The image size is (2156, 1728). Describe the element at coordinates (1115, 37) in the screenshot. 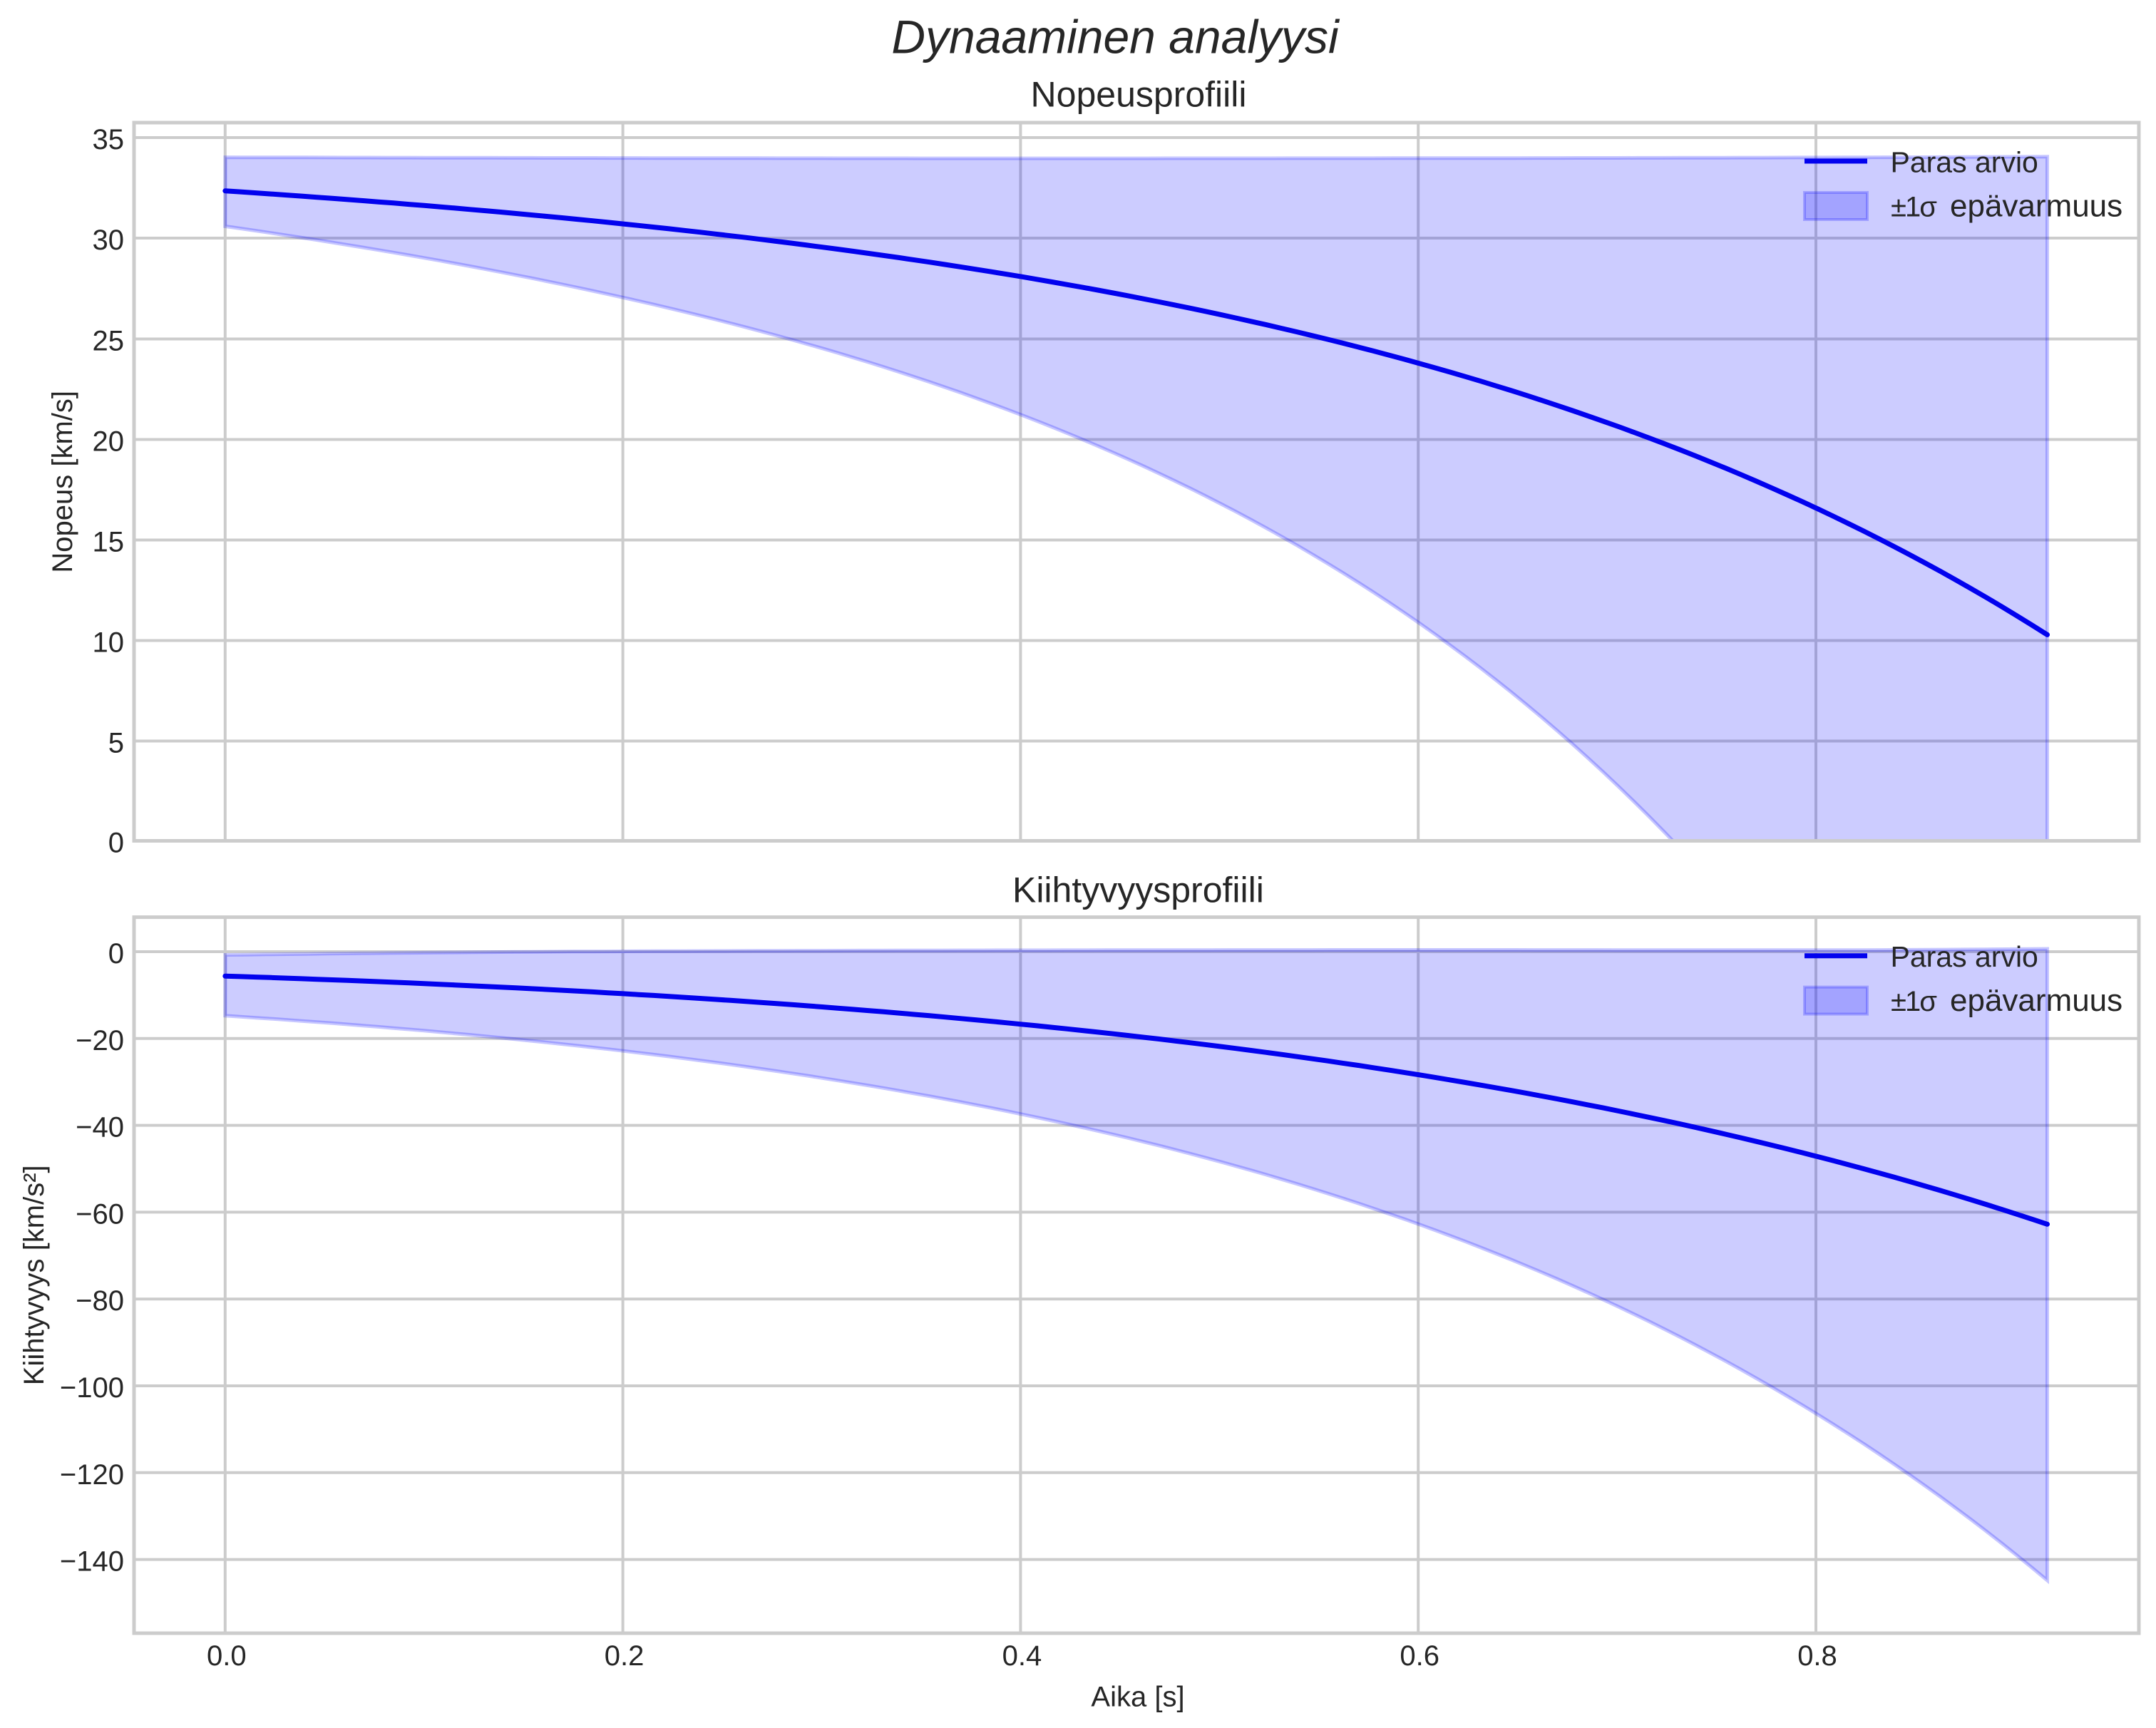

I see `svg-text: Dynaaminen analyysi` at that location.